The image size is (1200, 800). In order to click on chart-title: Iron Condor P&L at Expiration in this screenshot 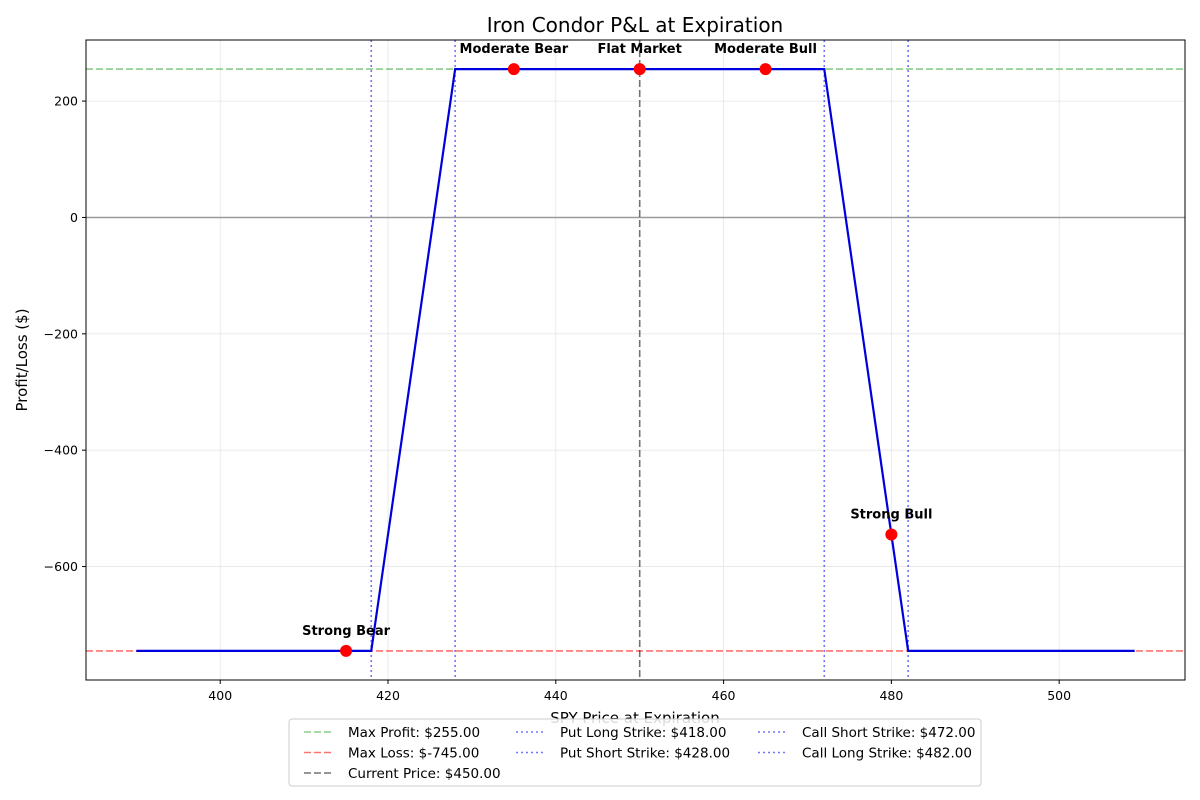, I will do `click(635, 25)`.